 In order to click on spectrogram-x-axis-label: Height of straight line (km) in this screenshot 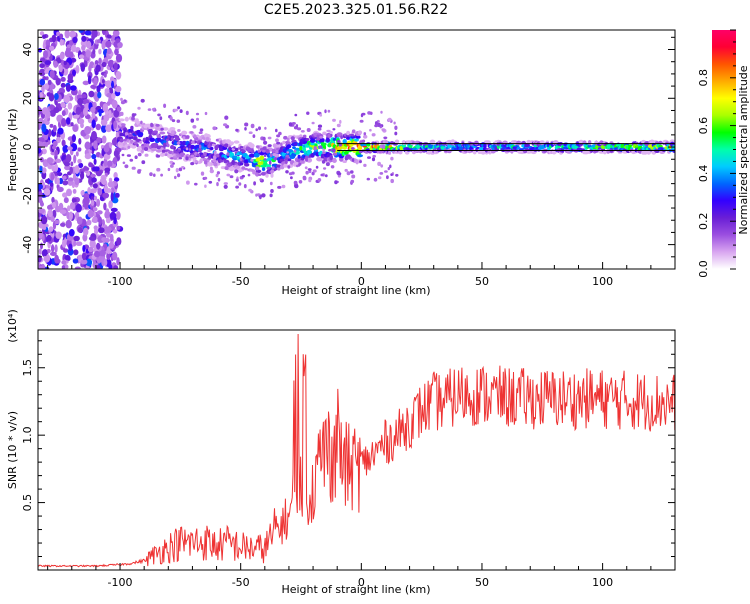, I will do `click(355, 290)`.